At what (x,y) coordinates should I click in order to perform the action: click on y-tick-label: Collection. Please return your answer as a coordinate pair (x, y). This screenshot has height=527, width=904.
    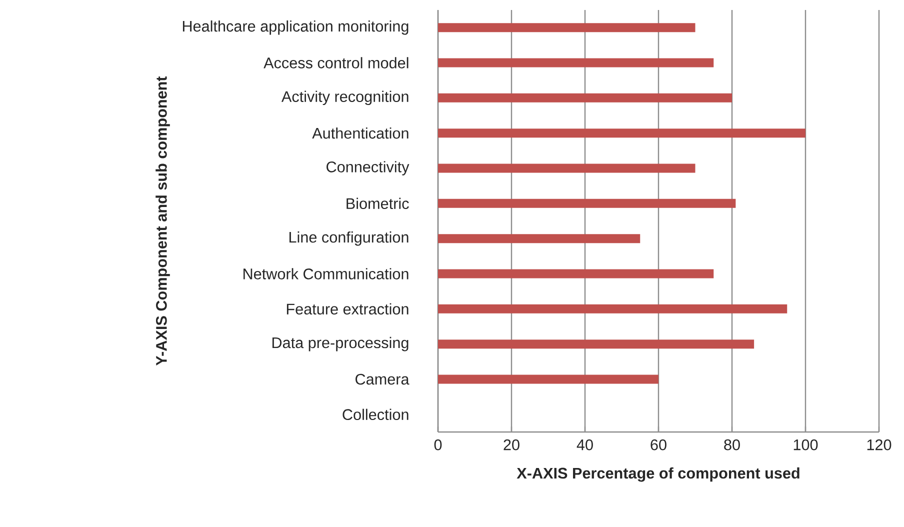
    Looking at the image, I should click on (375, 414).